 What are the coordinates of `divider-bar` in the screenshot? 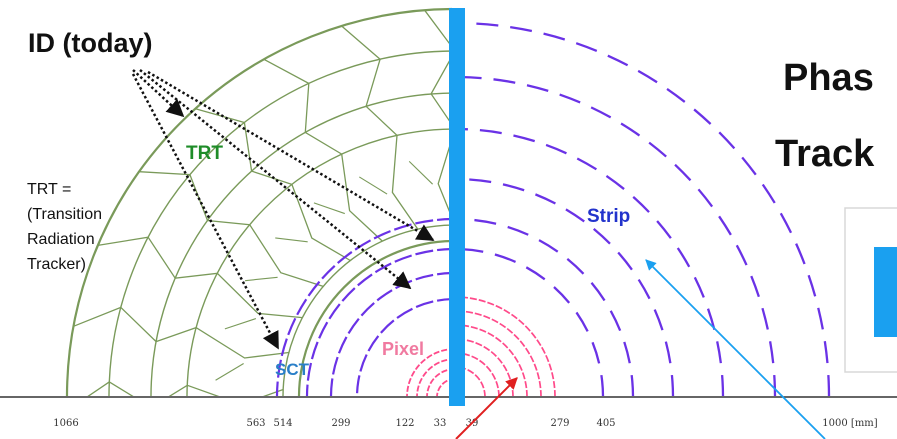 It's located at (457, 207).